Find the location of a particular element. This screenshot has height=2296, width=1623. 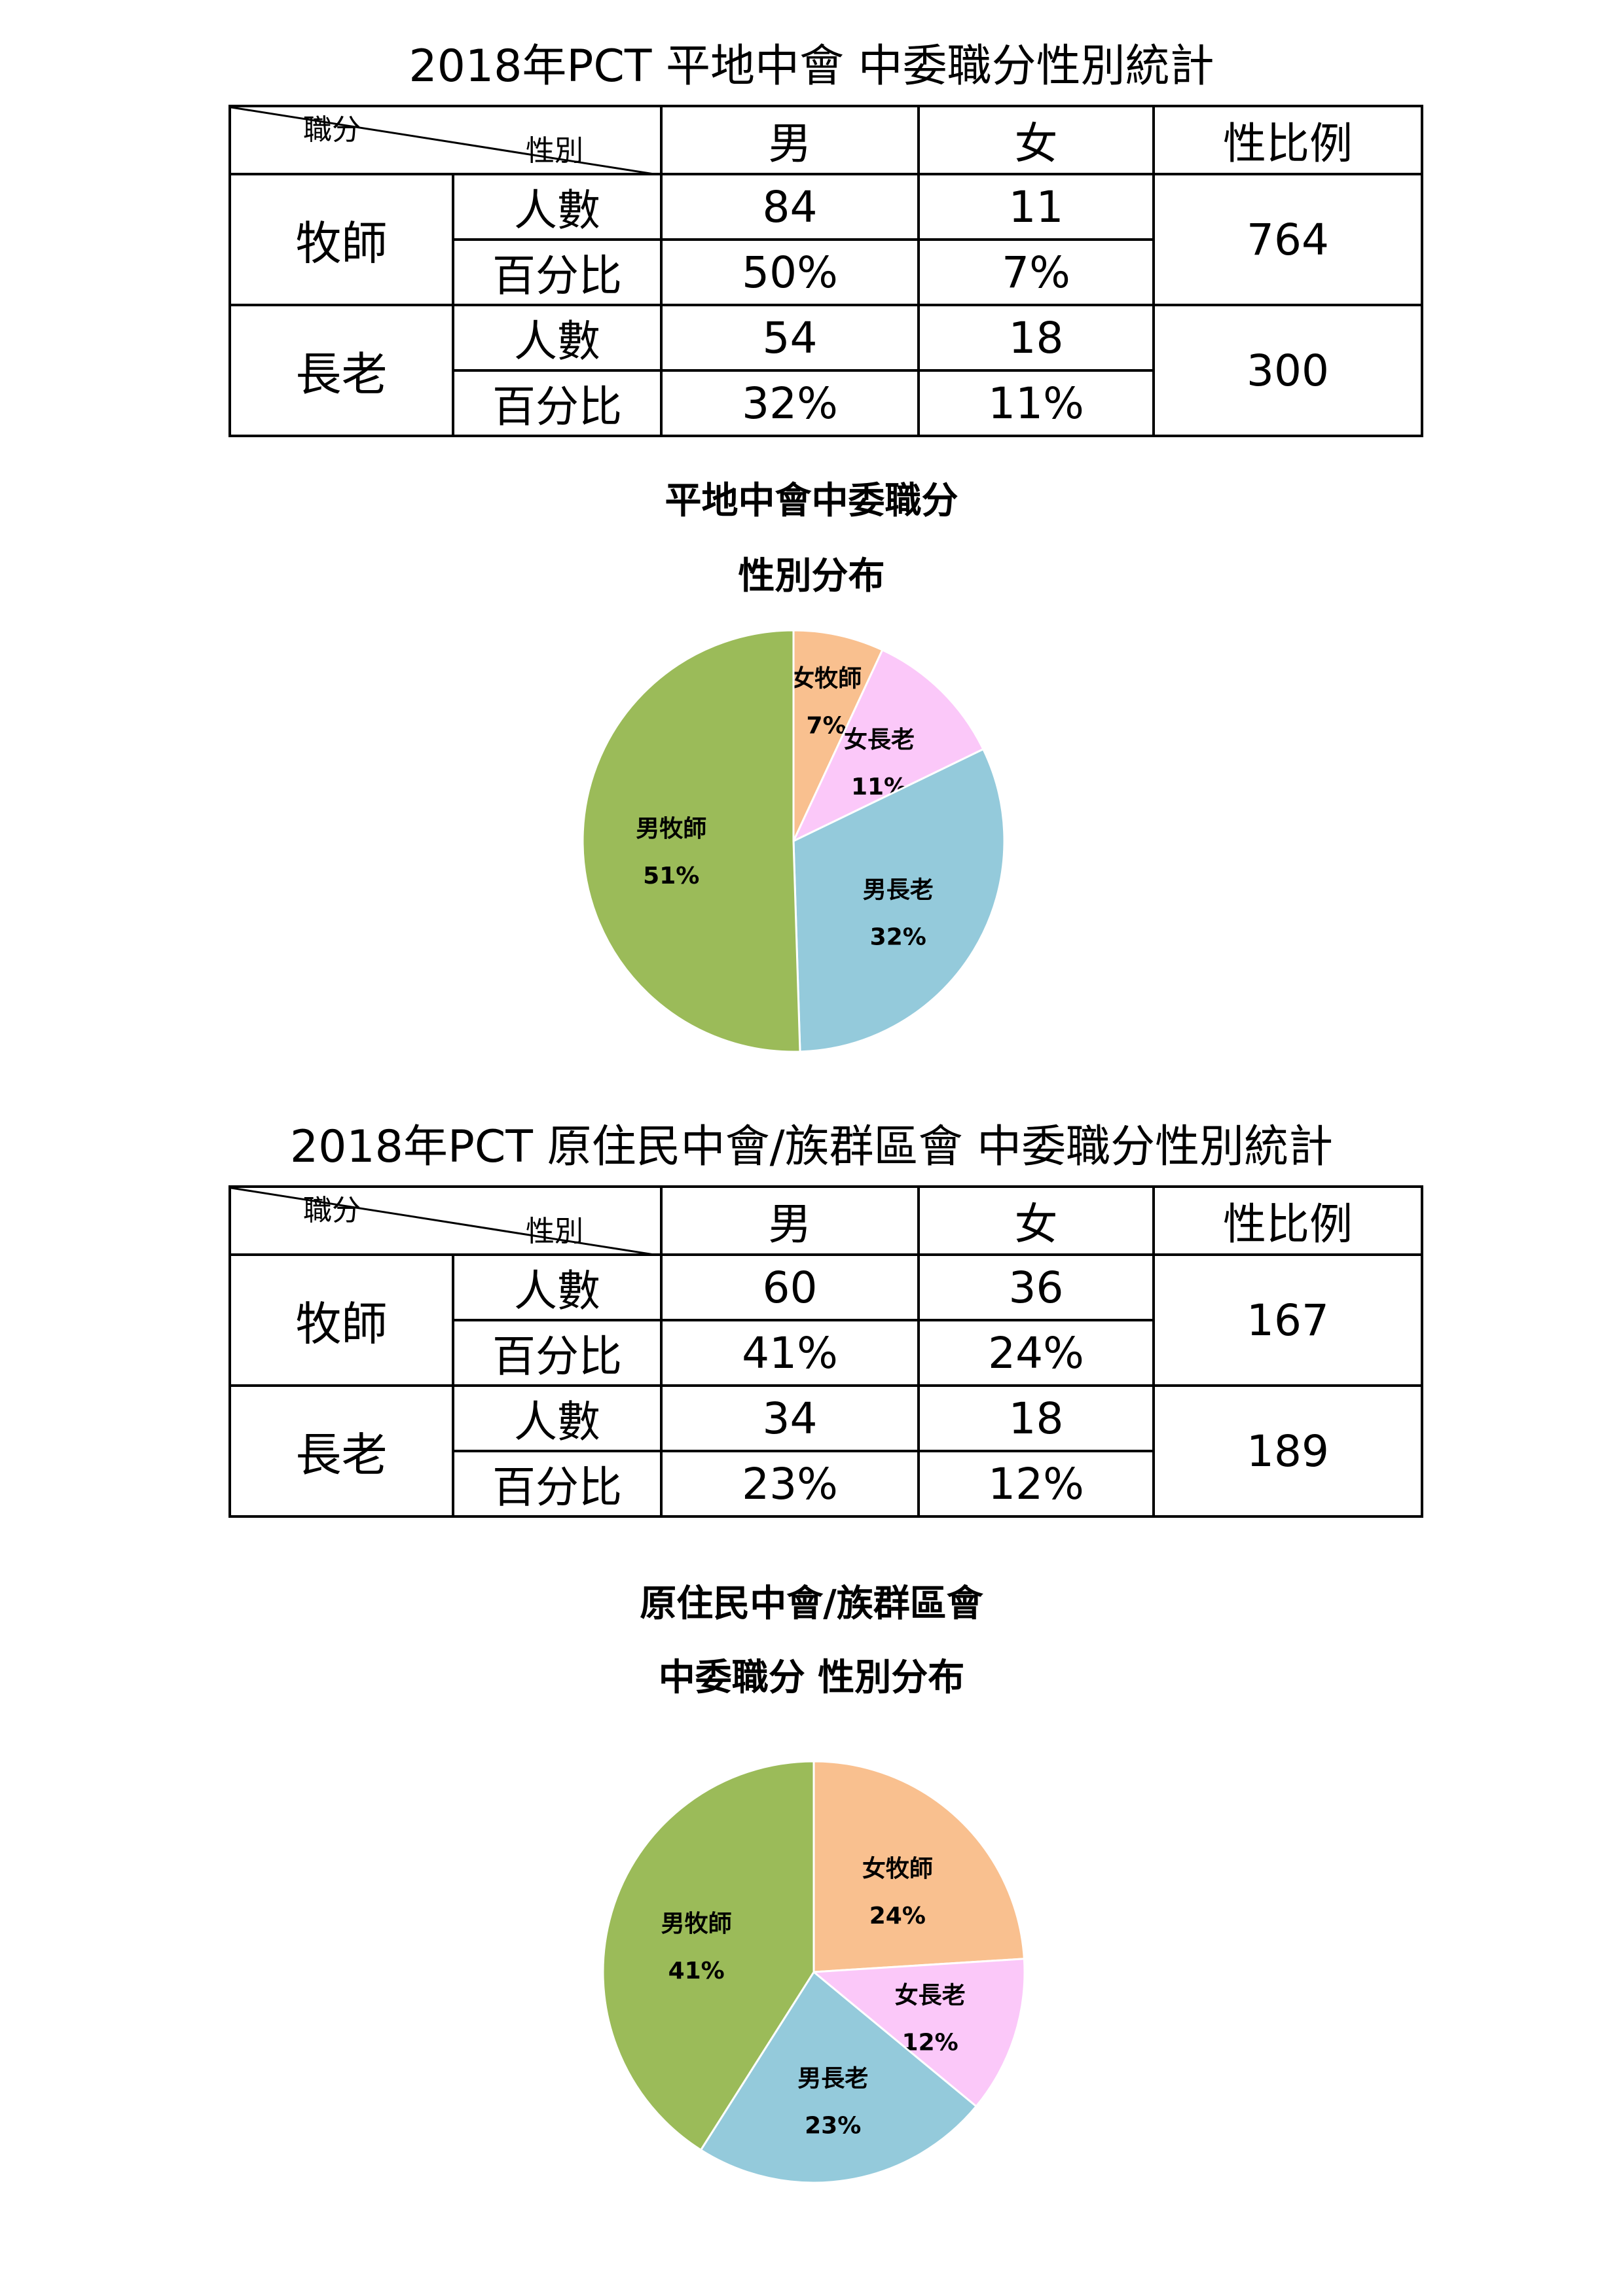

male-count: 34 is located at coordinates (790, 1418).